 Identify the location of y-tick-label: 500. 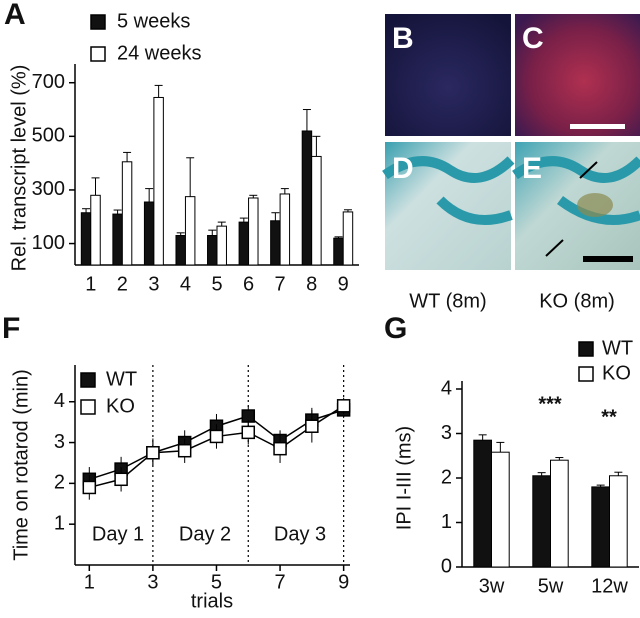
(48, 136).